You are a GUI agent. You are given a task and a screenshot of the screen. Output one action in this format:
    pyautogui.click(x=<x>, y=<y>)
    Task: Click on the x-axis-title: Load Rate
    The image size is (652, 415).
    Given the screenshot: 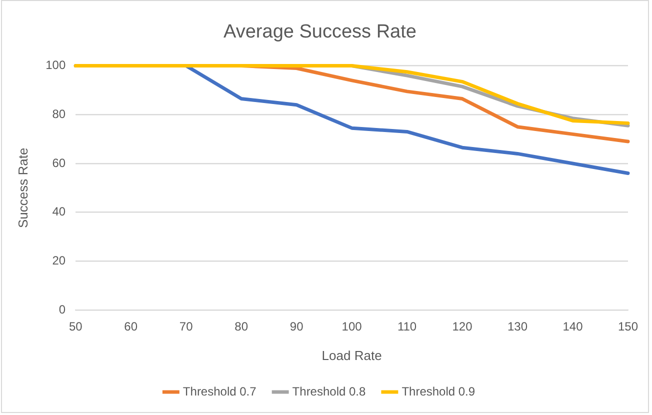 What is the action you would take?
    pyautogui.click(x=352, y=355)
    